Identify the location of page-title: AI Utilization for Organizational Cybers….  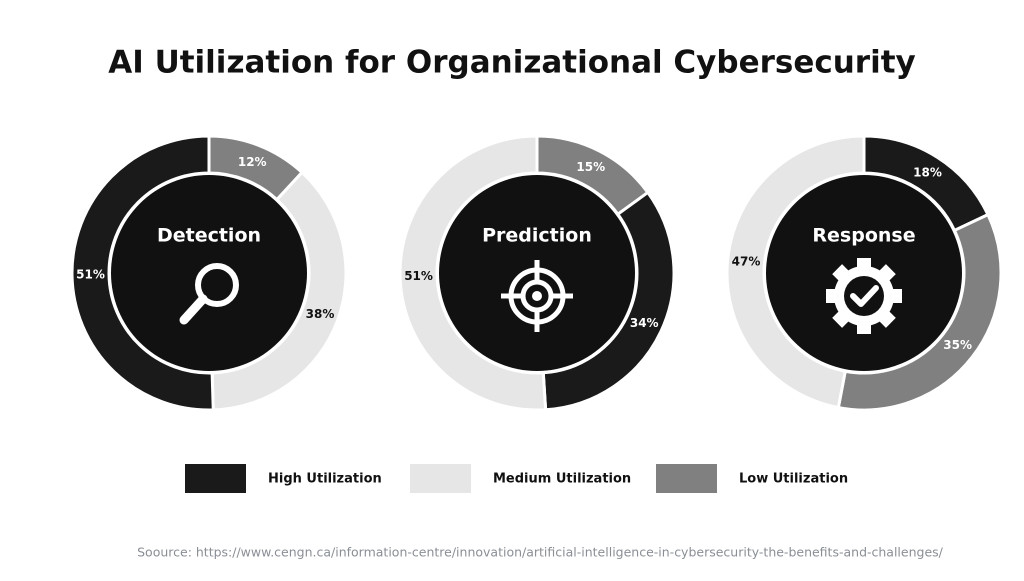
(512, 63).